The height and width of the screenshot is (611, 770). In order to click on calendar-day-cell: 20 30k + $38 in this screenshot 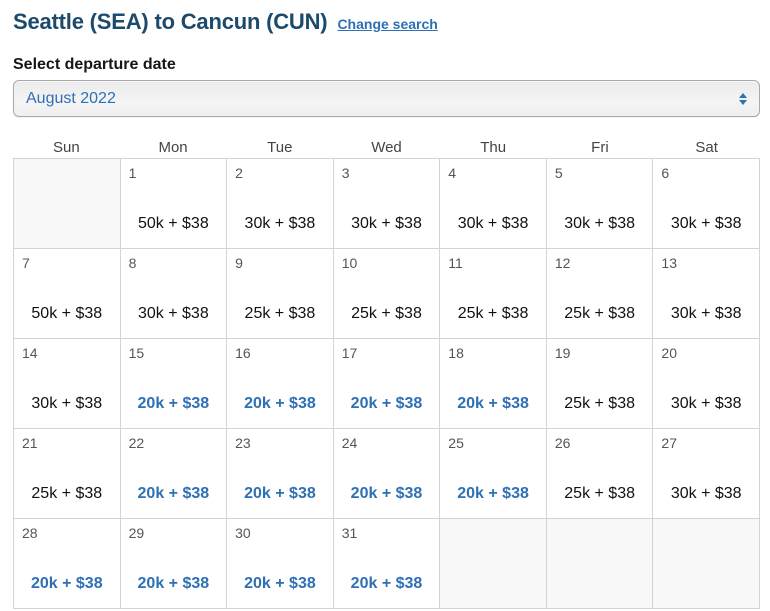, I will do `click(706, 383)`.